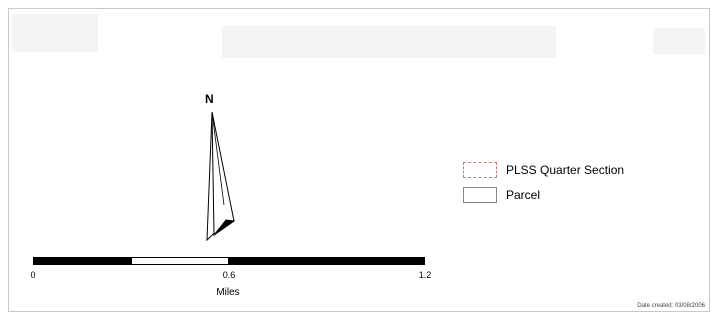 This screenshot has width=719, height=320. What do you see at coordinates (523, 195) in the screenshot?
I see `legend-label: Parcel` at bounding box center [523, 195].